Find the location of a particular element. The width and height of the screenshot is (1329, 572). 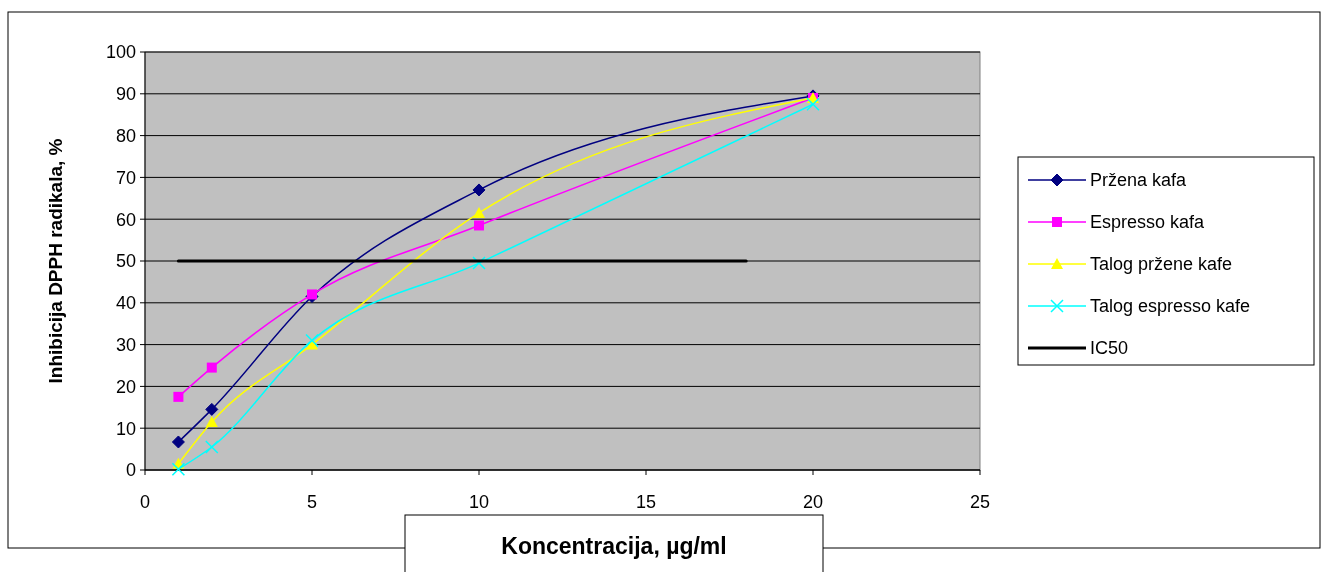

y-tick-label: 20 is located at coordinates (125, 386).